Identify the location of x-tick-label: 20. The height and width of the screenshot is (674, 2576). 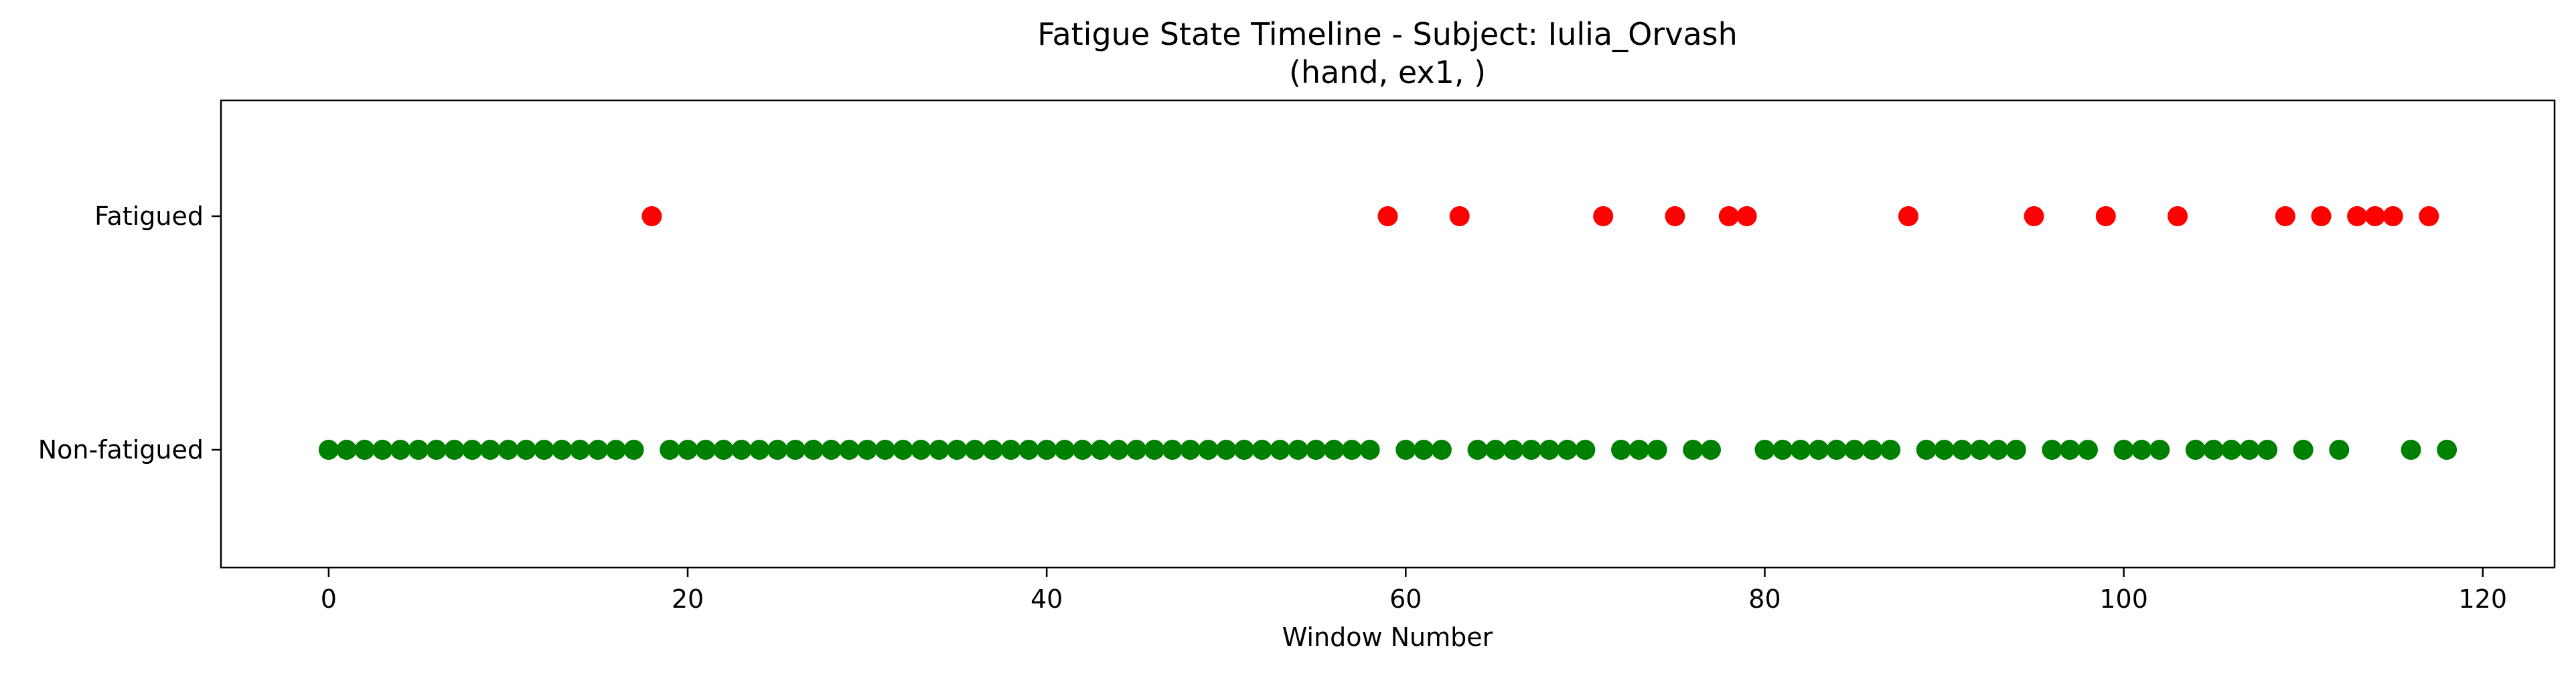
(688, 599).